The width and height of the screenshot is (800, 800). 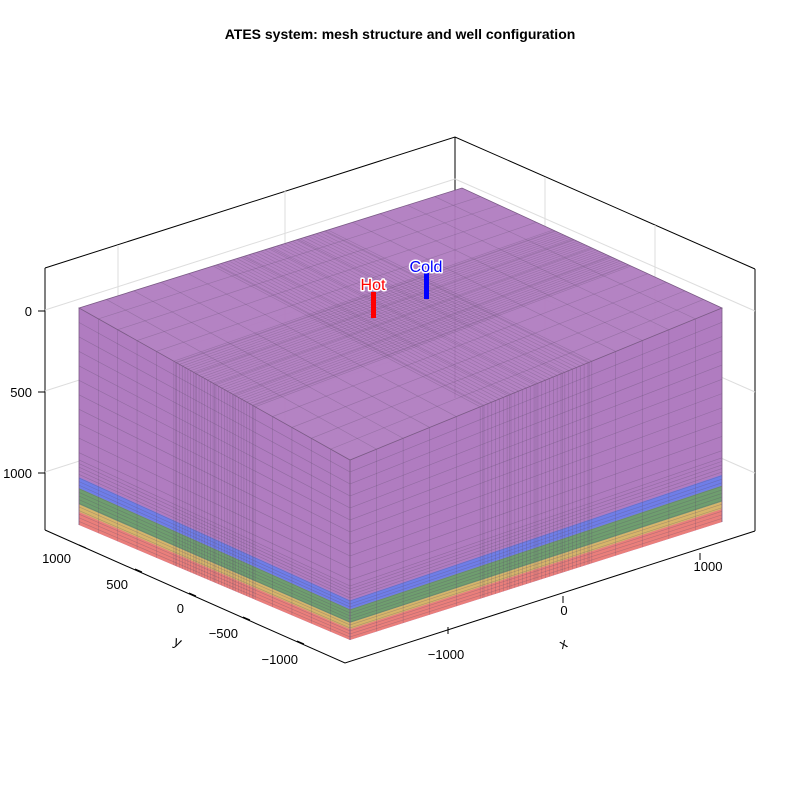 I want to click on hot-well-marker, so click(x=373, y=305).